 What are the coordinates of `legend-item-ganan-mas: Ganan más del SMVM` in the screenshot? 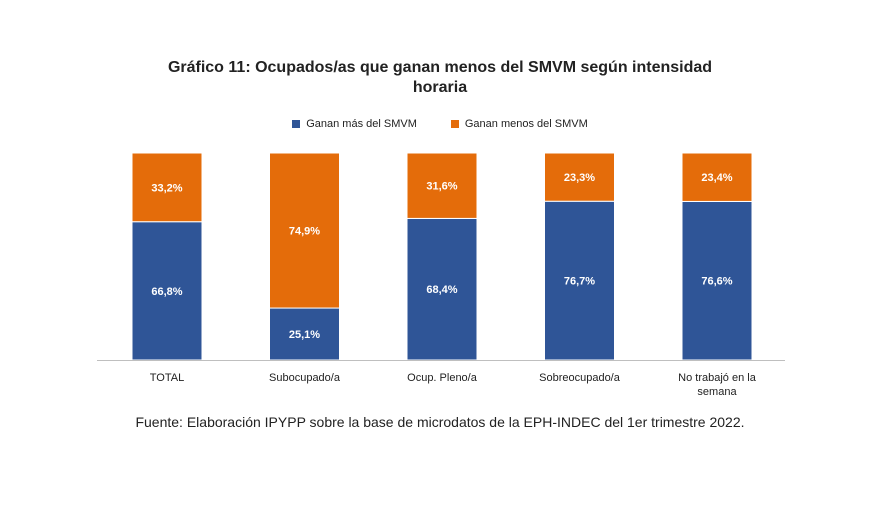 It's located at (354, 124).